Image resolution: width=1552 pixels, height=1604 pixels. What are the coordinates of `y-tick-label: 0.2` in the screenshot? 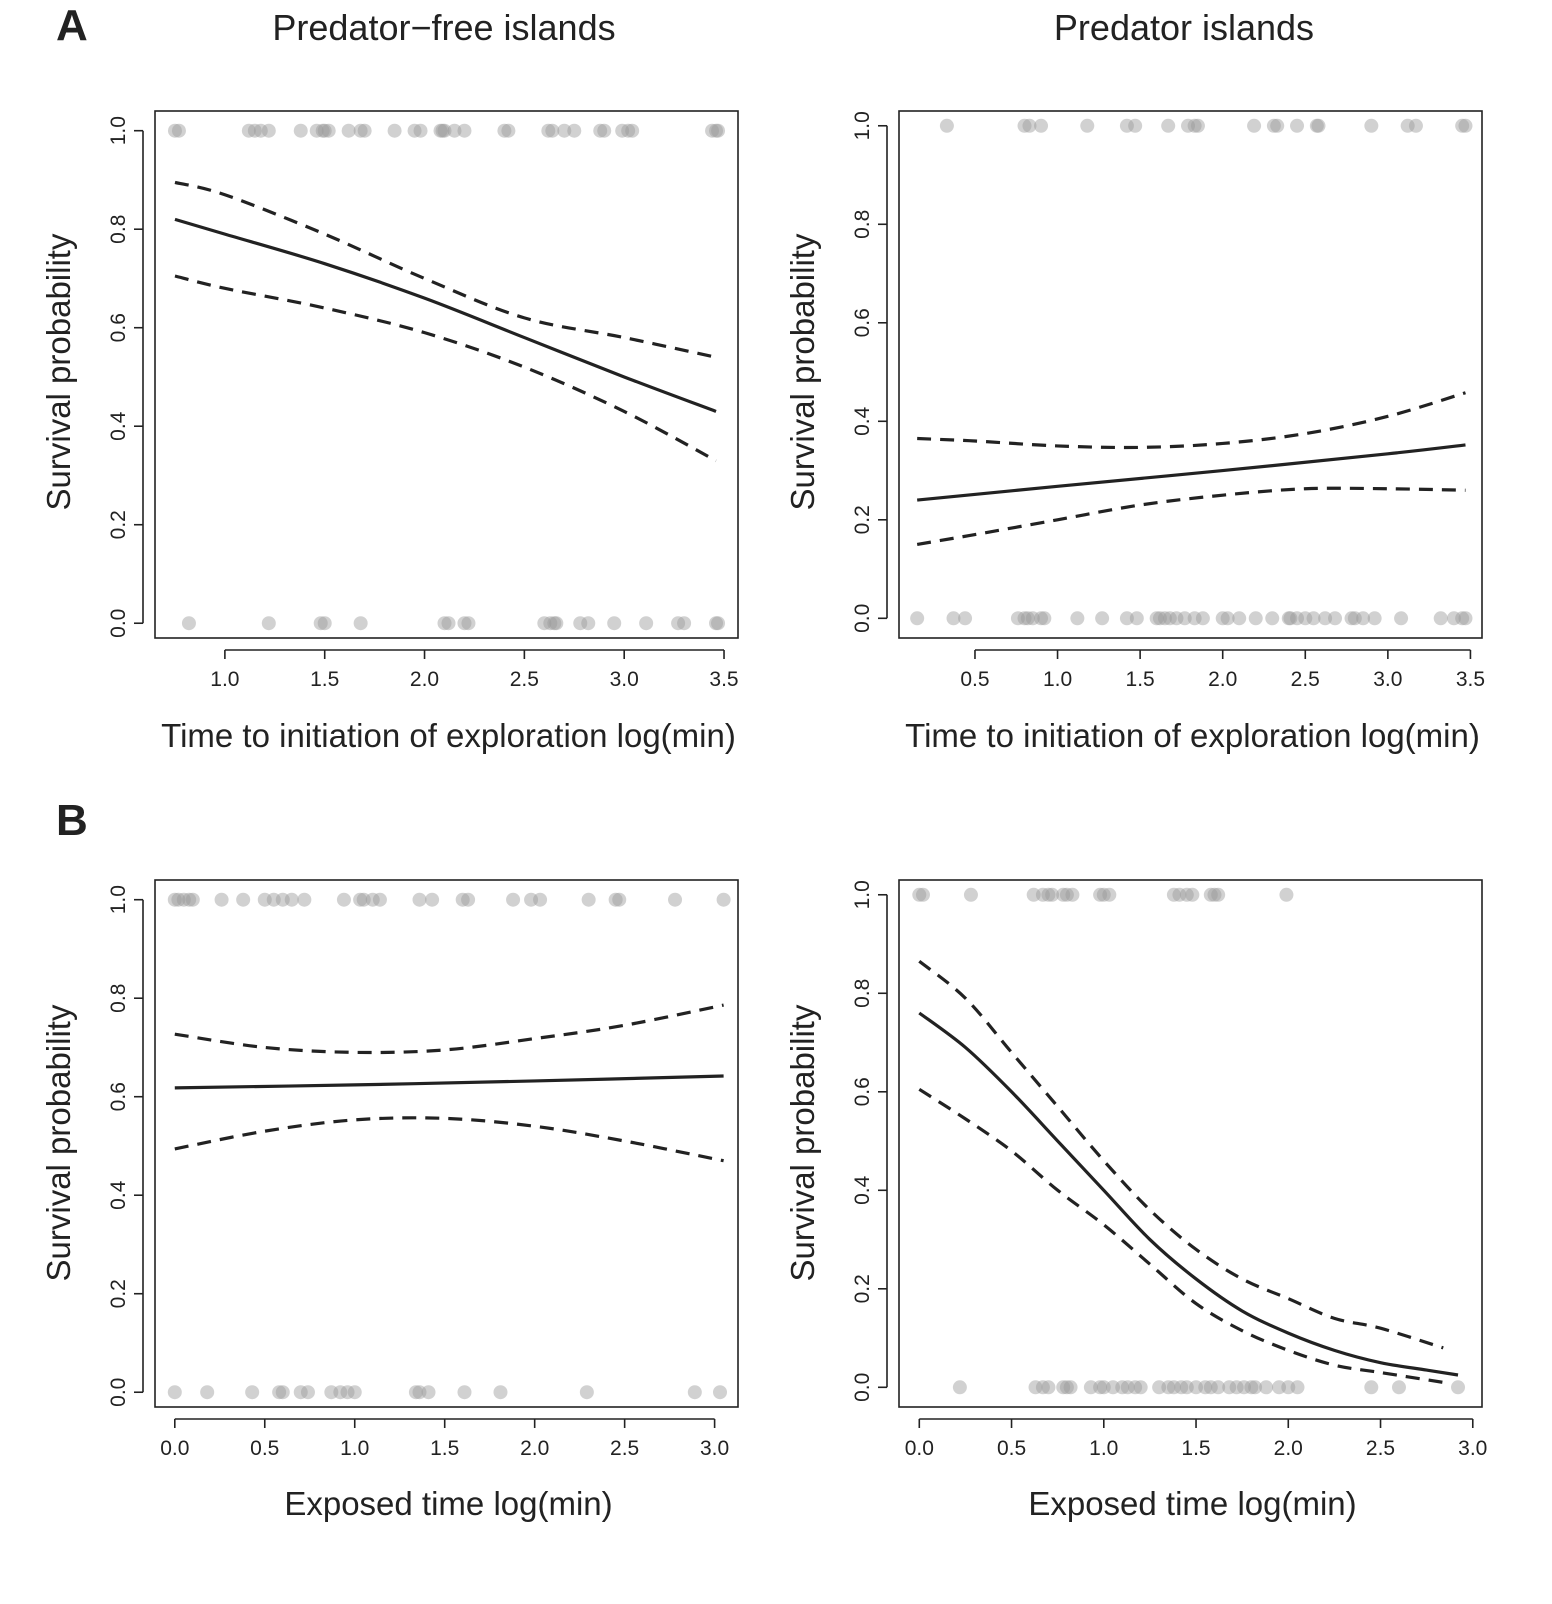 It's located at (862, 519).